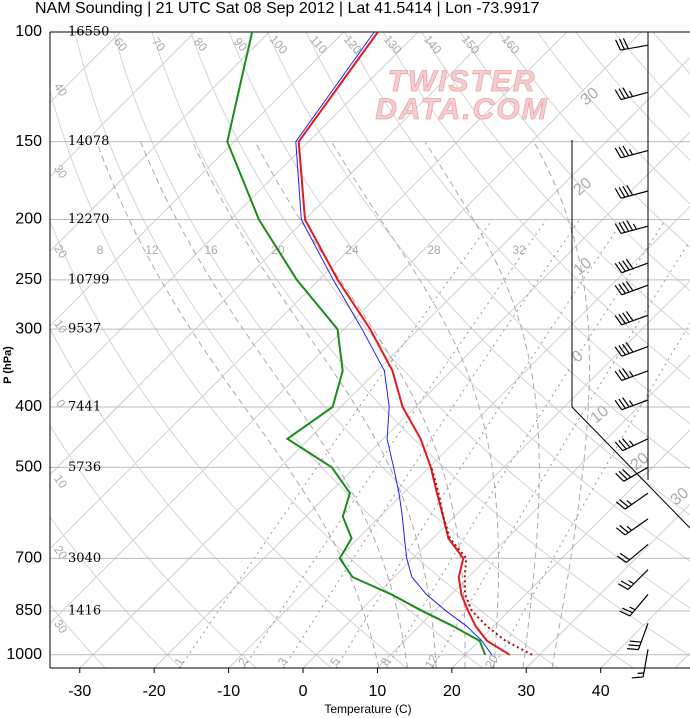 The width and height of the screenshot is (690, 718). What do you see at coordinates (452, 691) in the screenshot?
I see `x-tick-label: 20` at bounding box center [452, 691].